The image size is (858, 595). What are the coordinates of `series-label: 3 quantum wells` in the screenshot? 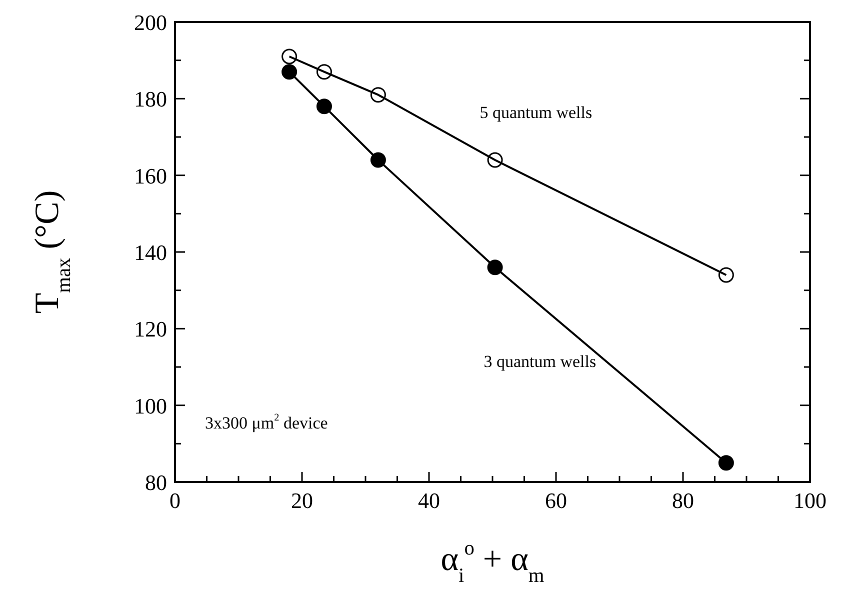 It's located at (540, 361).